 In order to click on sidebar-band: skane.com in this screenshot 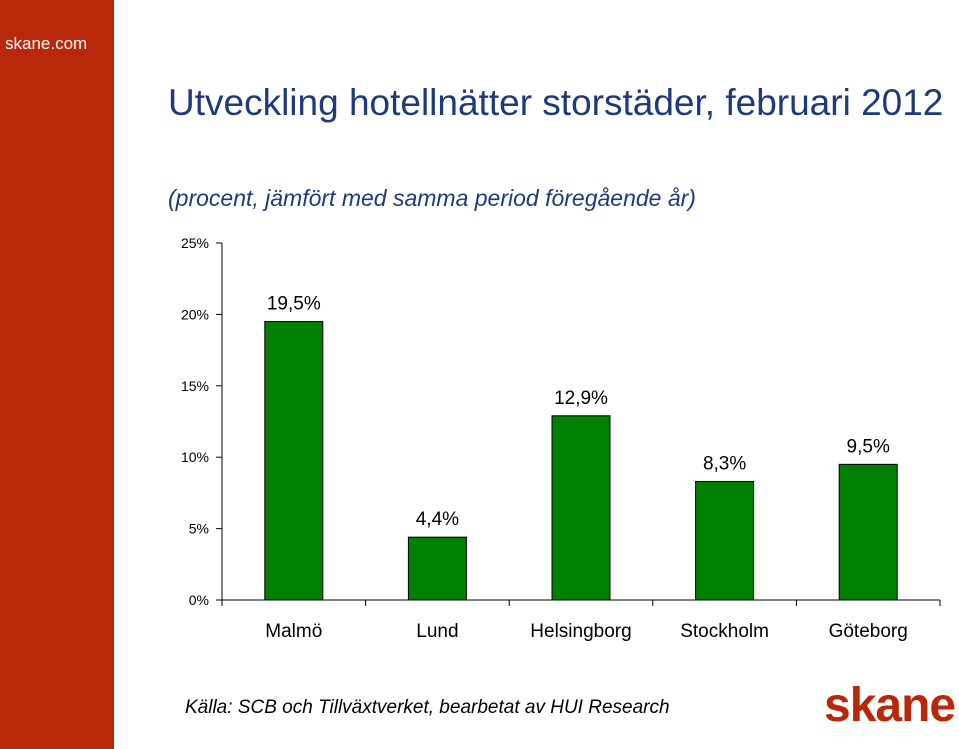, I will do `click(57, 374)`.